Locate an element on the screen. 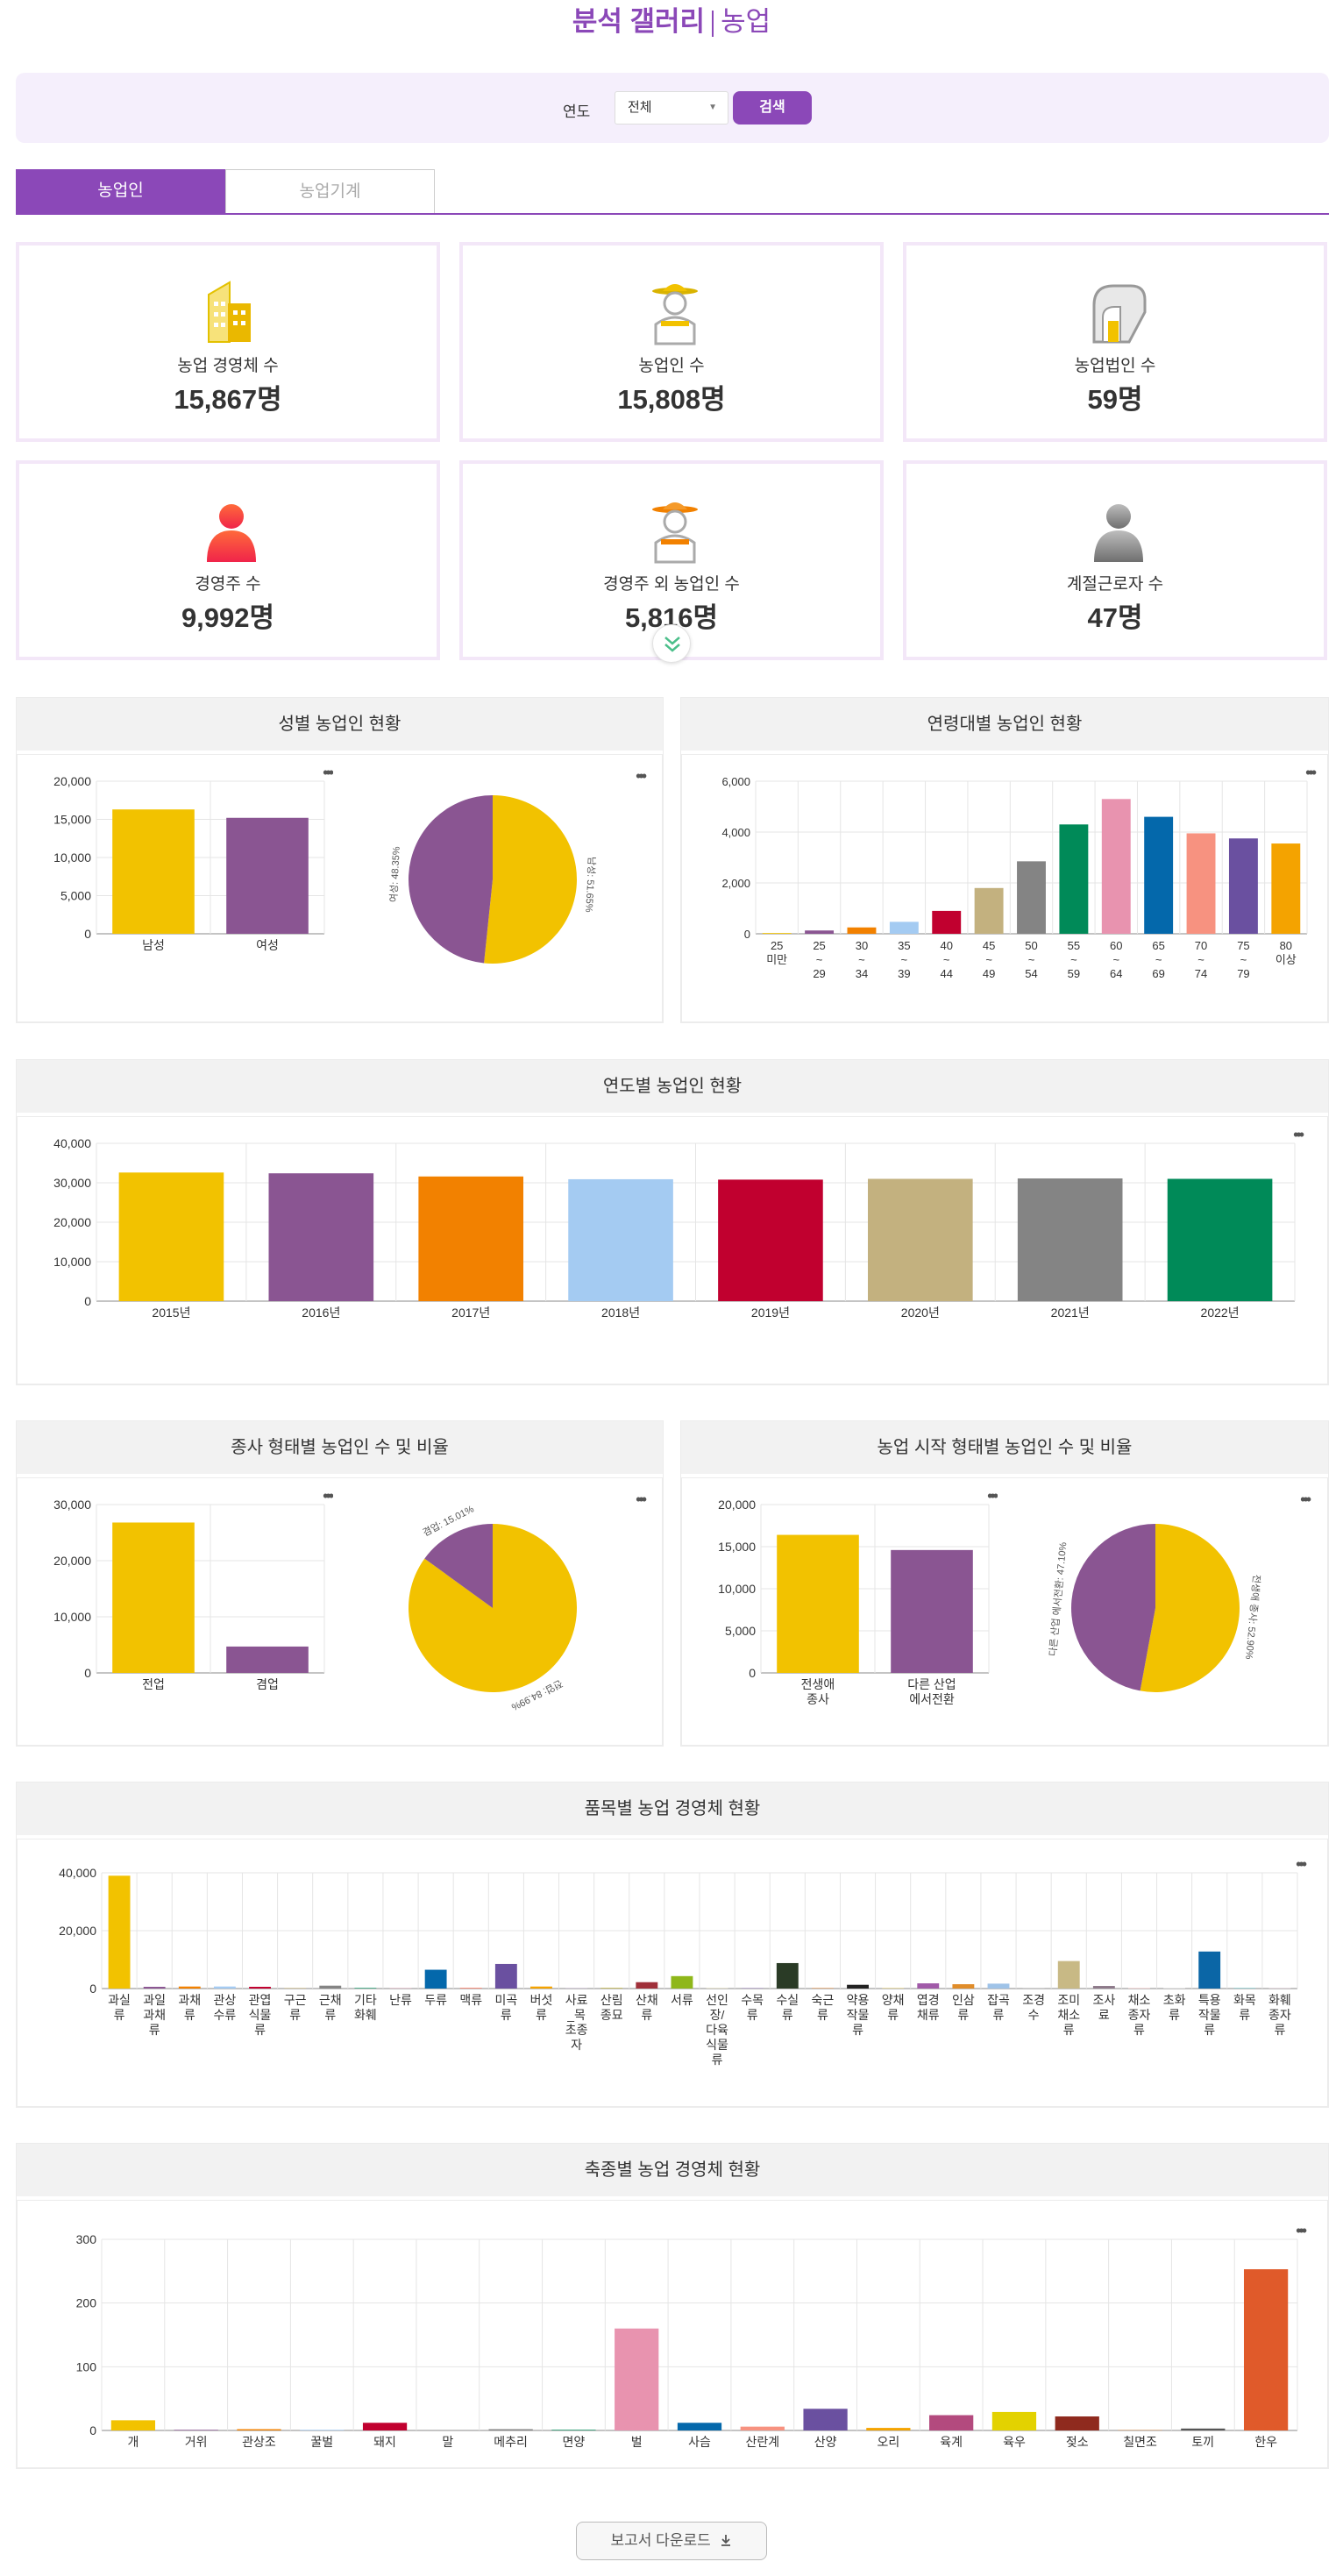  stat-label: 농업법인 수 is located at coordinates (1115, 366).